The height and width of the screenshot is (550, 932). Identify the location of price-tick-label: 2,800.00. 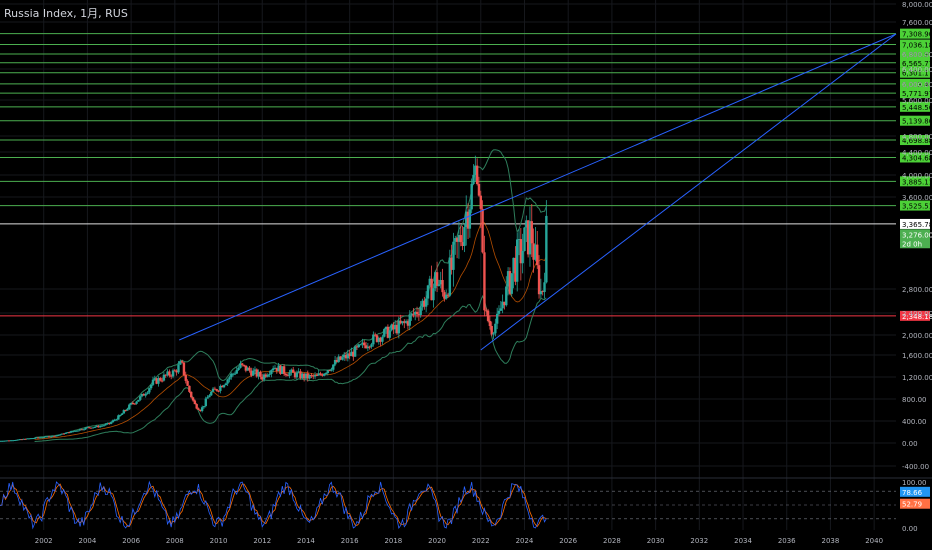
(917, 290).